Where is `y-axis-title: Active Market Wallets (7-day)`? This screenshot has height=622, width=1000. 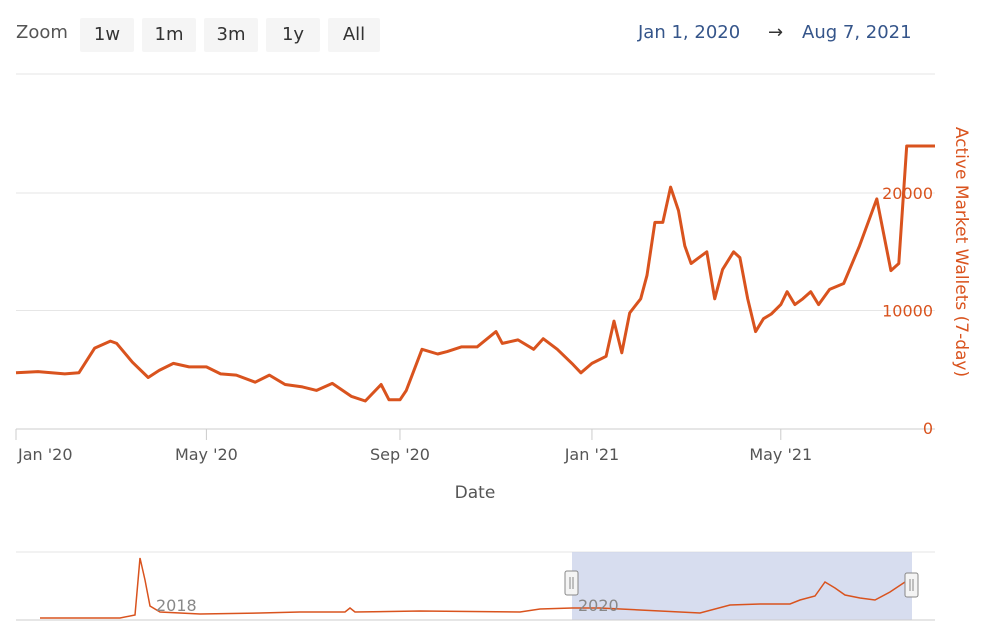 y-axis-title: Active Market Wallets (7-day) is located at coordinates (961, 252).